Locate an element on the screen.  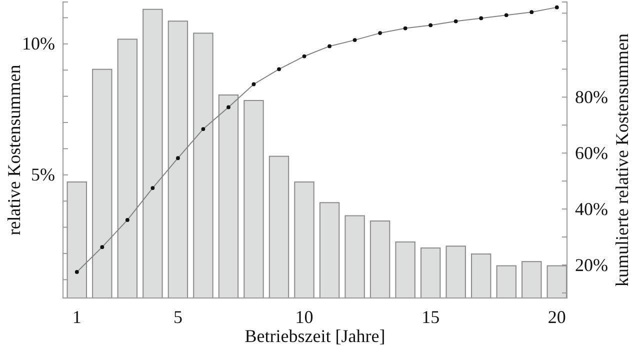
x-tick-label: 1 is located at coordinates (77, 316).